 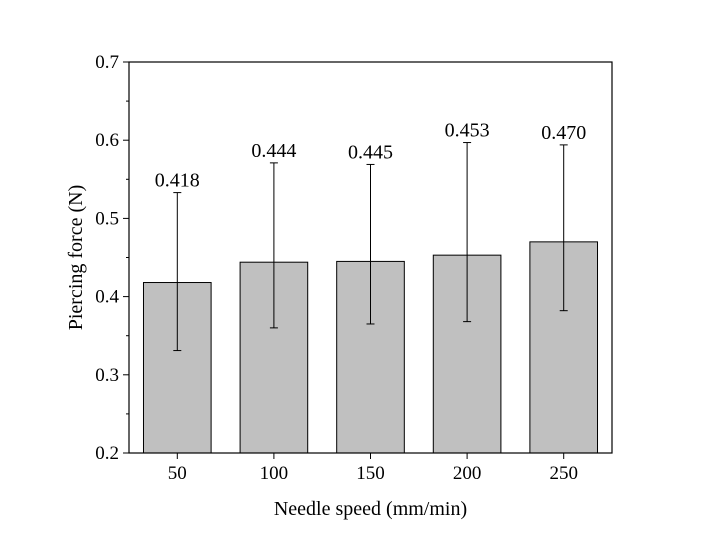 I want to click on data-labels-layer: 0.418 0.444 0.445 0.453 0.470, so click(x=370, y=156).